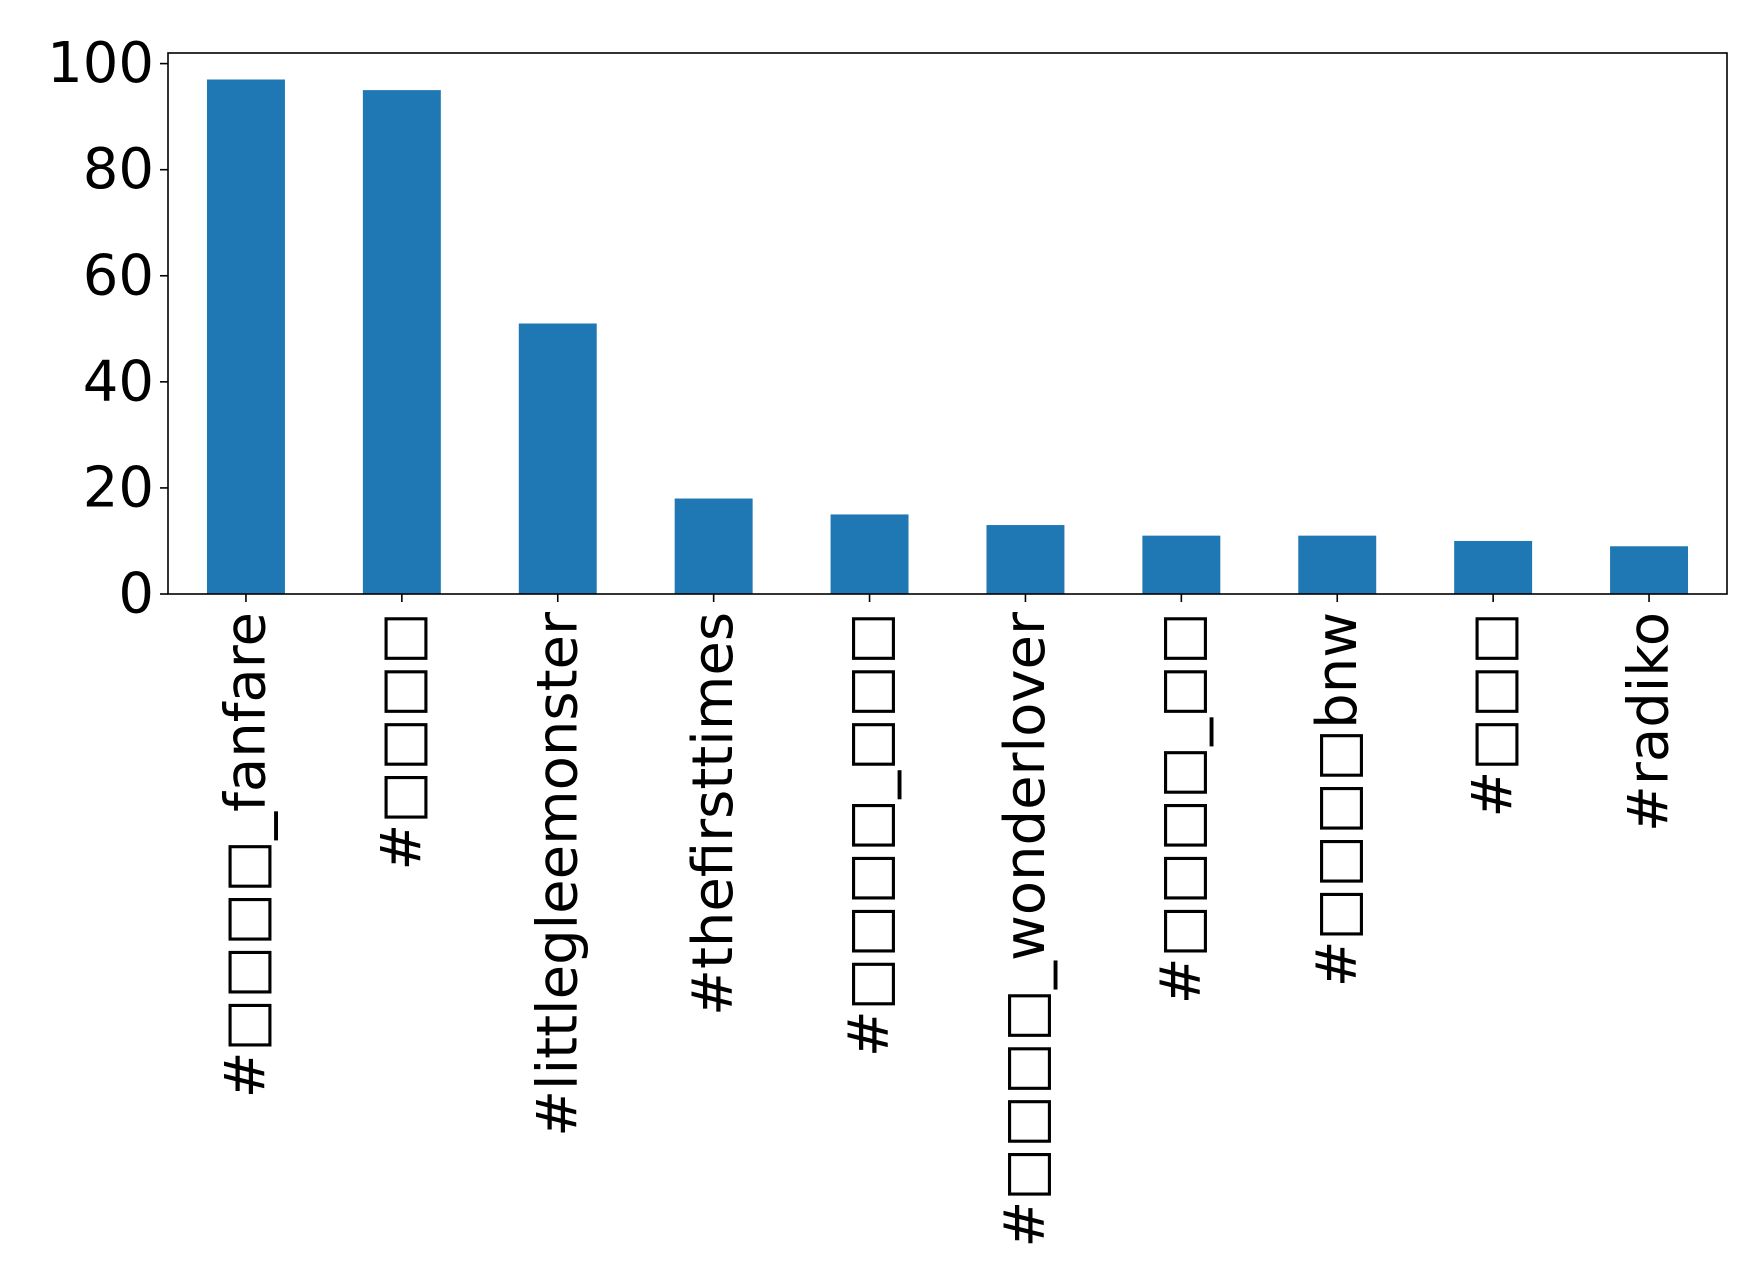  What do you see at coordinates (401, 741) in the screenshot?
I see `x-tick-label-1: #□□□□` at bounding box center [401, 741].